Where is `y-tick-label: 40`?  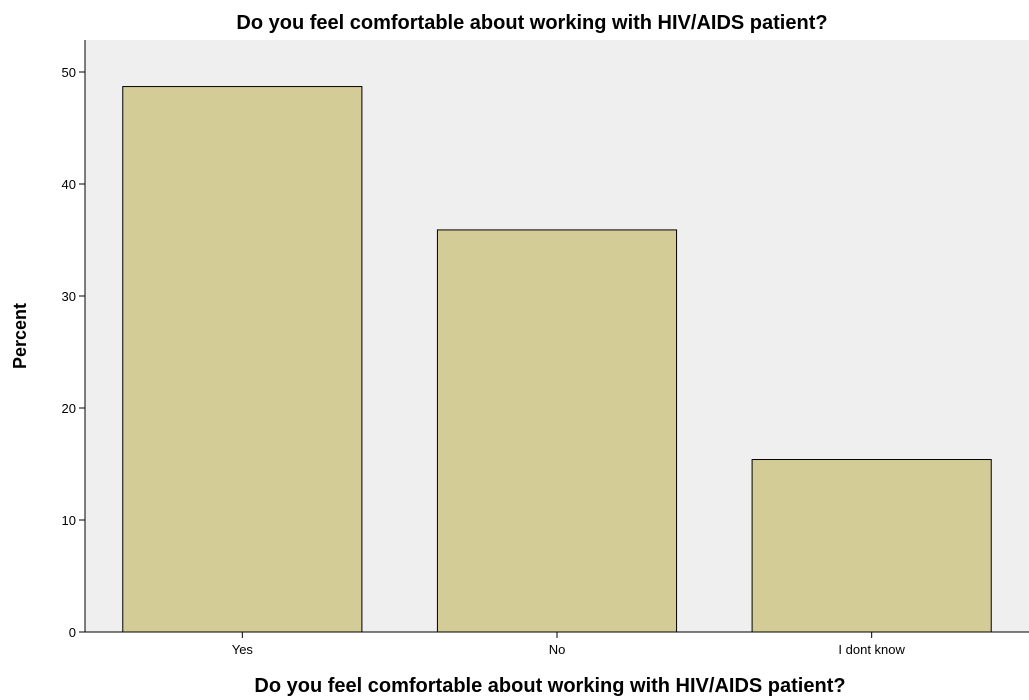 y-tick-label: 40 is located at coordinates (69, 184).